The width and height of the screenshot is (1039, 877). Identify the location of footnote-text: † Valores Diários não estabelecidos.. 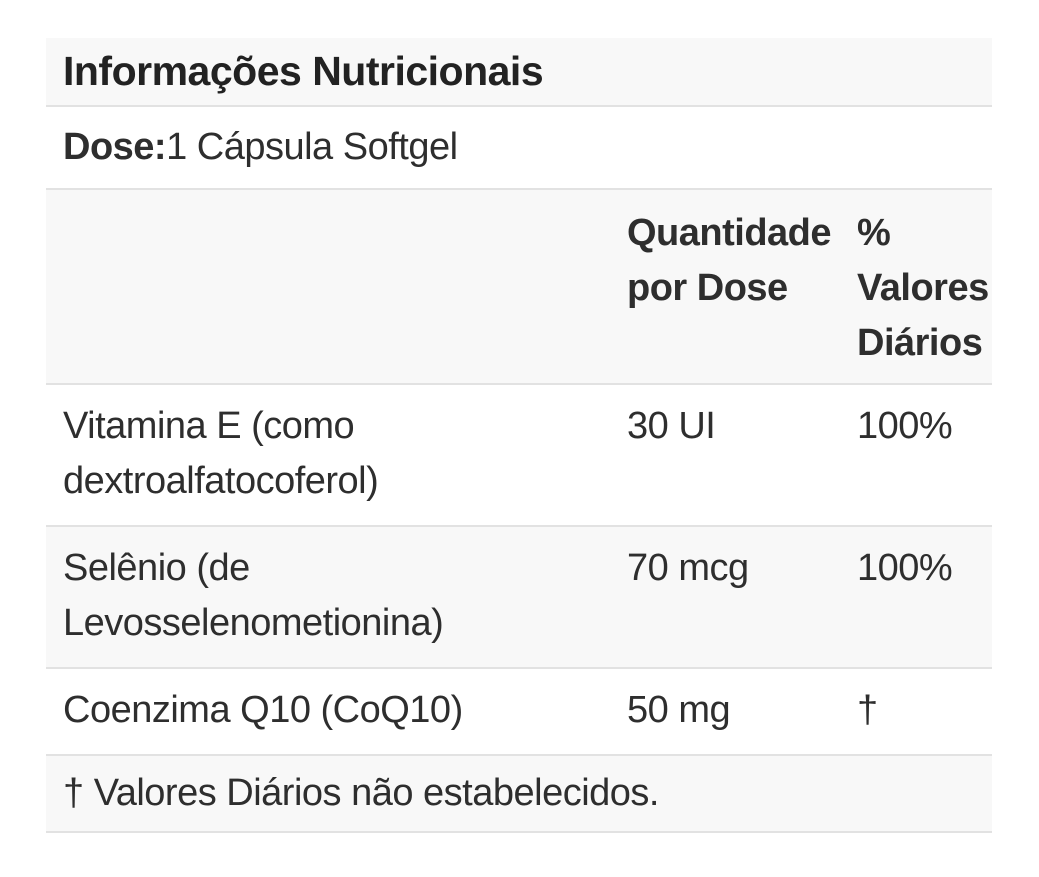
(361, 793).